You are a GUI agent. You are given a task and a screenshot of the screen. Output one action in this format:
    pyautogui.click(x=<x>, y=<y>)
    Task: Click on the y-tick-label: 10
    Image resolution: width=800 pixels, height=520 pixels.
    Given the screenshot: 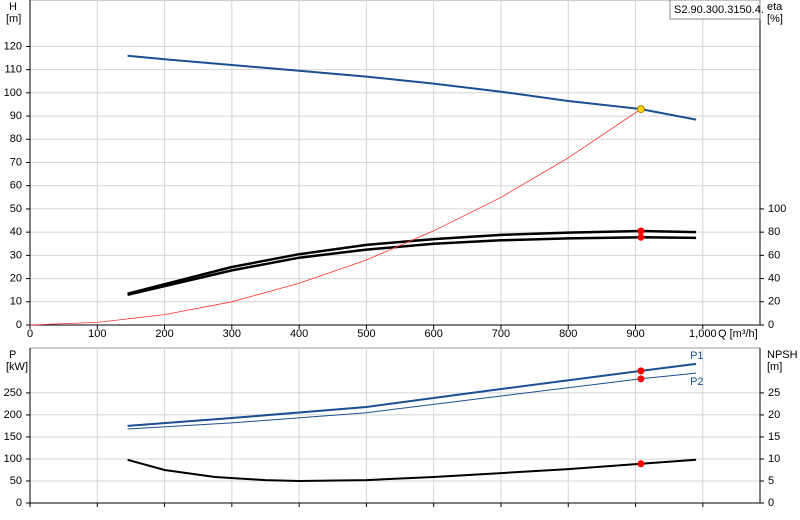 What is the action you would take?
    pyautogui.click(x=16, y=302)
    